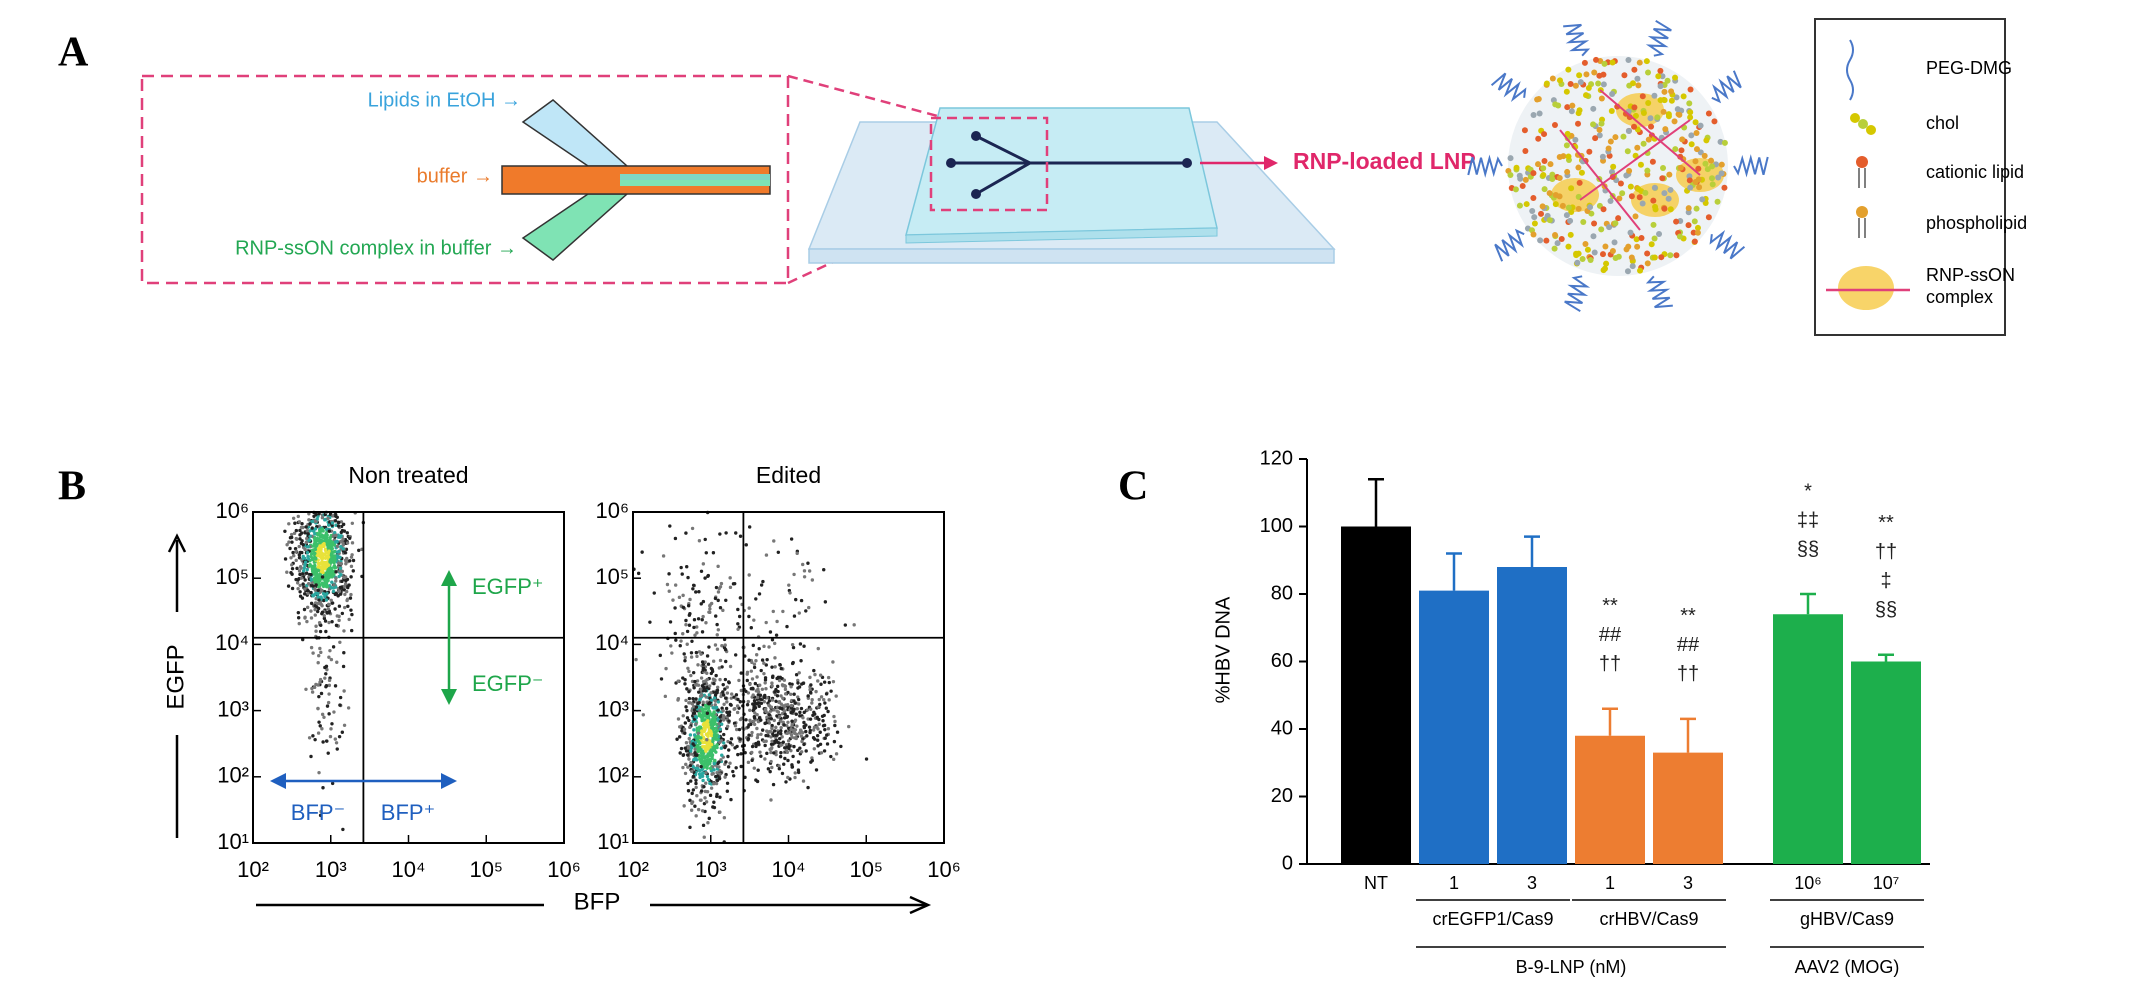 The height and width of the screenshot is (987, 2143). I want to click on peg-chain, so click(1727, 245).